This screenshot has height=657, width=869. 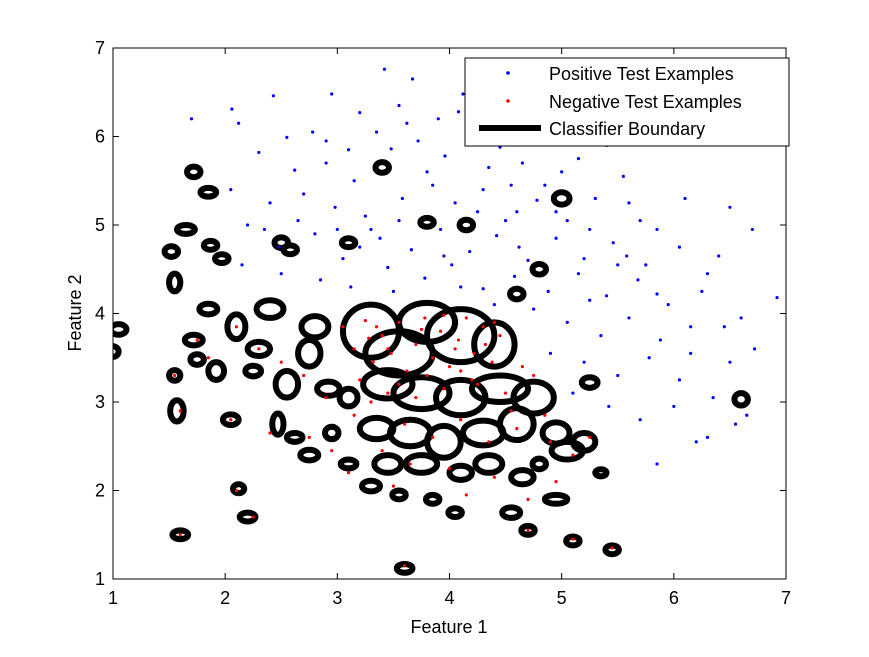 I want to click on x-tick-label: 5, so click(x=562, y=598).